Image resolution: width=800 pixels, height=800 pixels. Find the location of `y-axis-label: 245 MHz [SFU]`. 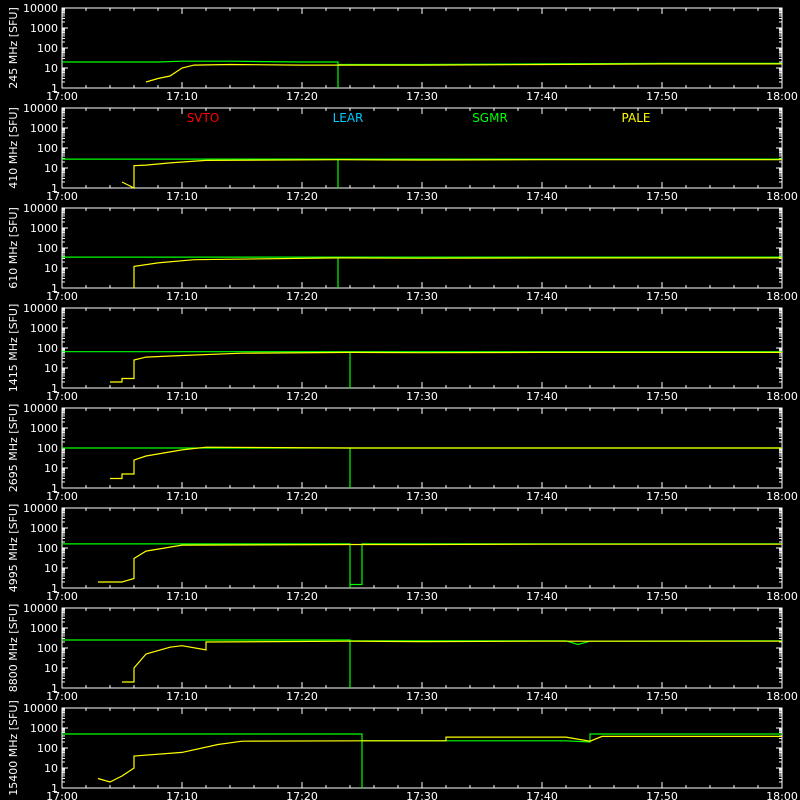

y-axis-label: 245 MHz [SFU] is located at coordinates (13, 47).